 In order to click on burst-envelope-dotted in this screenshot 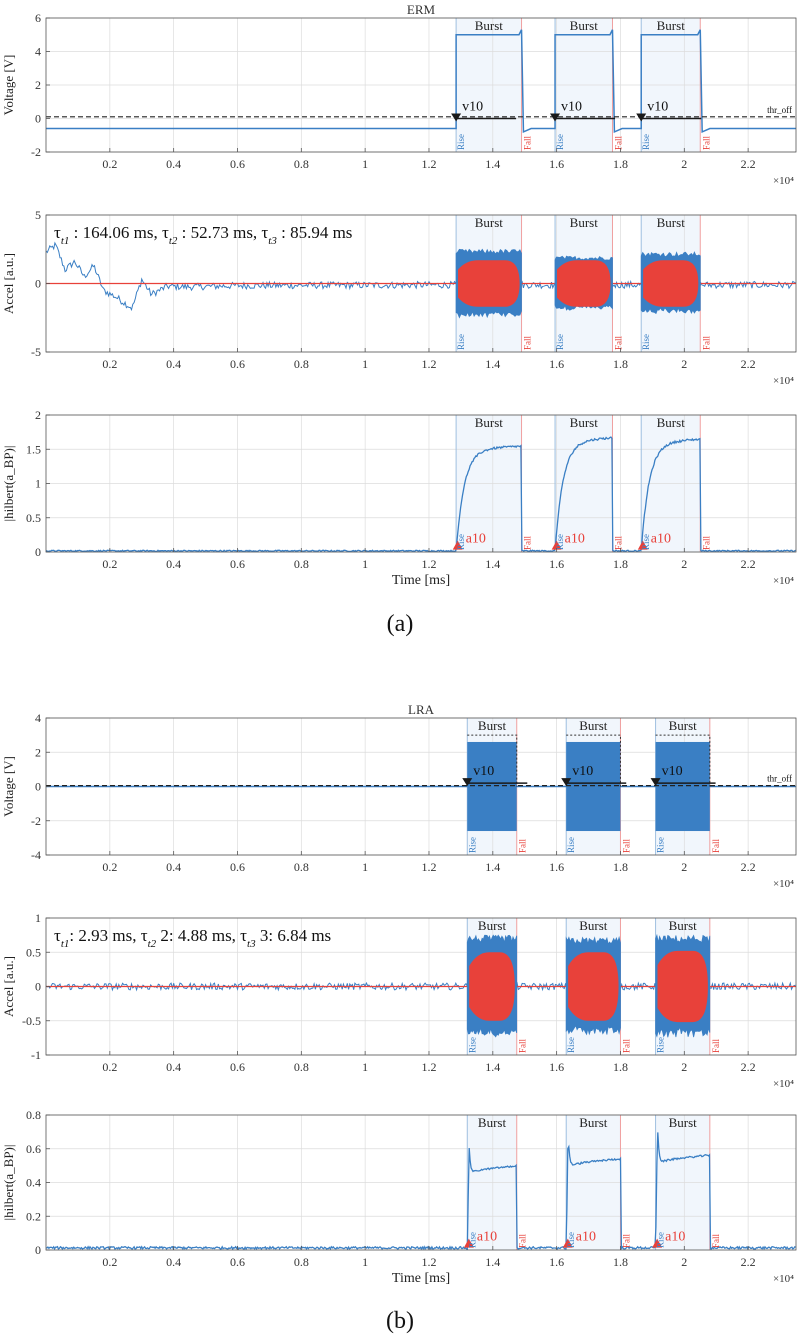, I will do `click(593, 760)`.